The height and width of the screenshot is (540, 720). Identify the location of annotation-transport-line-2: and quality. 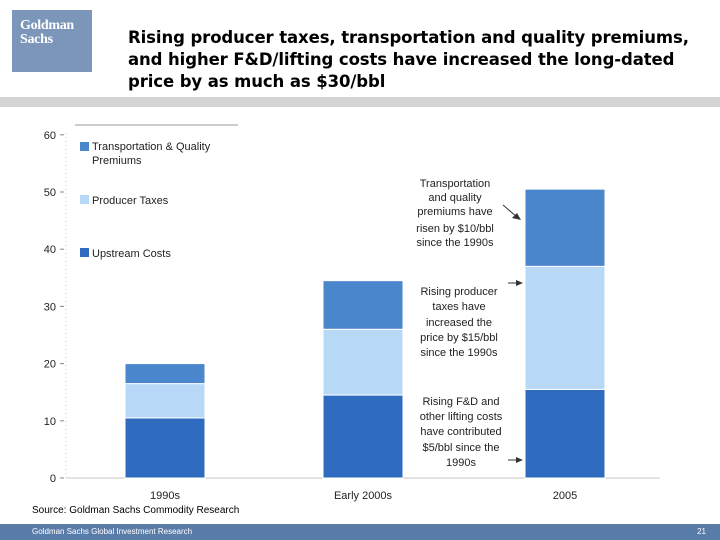
(455, 198).